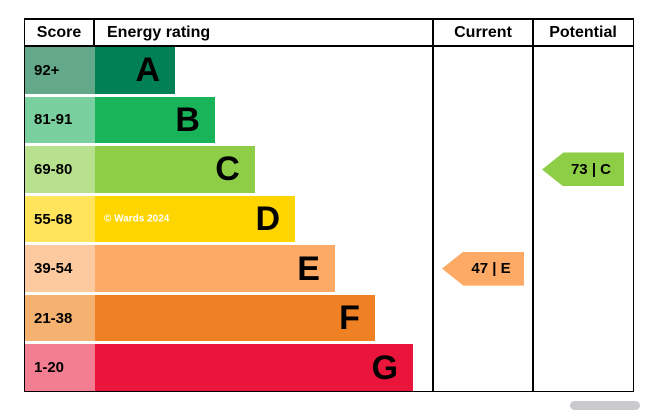  Describe the element at coordinates (264, 70) in the screenshot. I see `band-track-a: A` at that location.